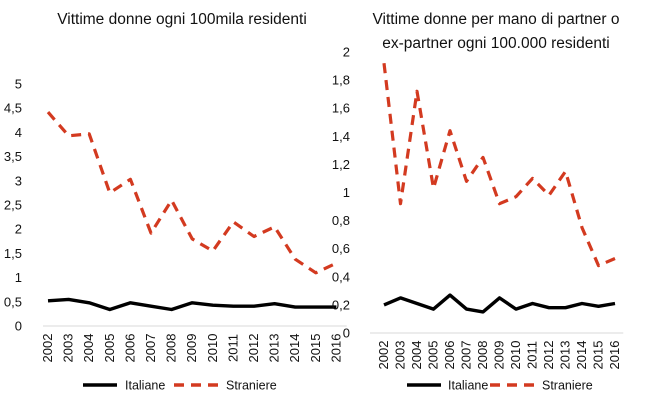 This screenshot has width=660, height=415. Describe the element at coordinates (466, 355) in the screenshot. I see `chart2-x-tick-label: 2007` at that location.